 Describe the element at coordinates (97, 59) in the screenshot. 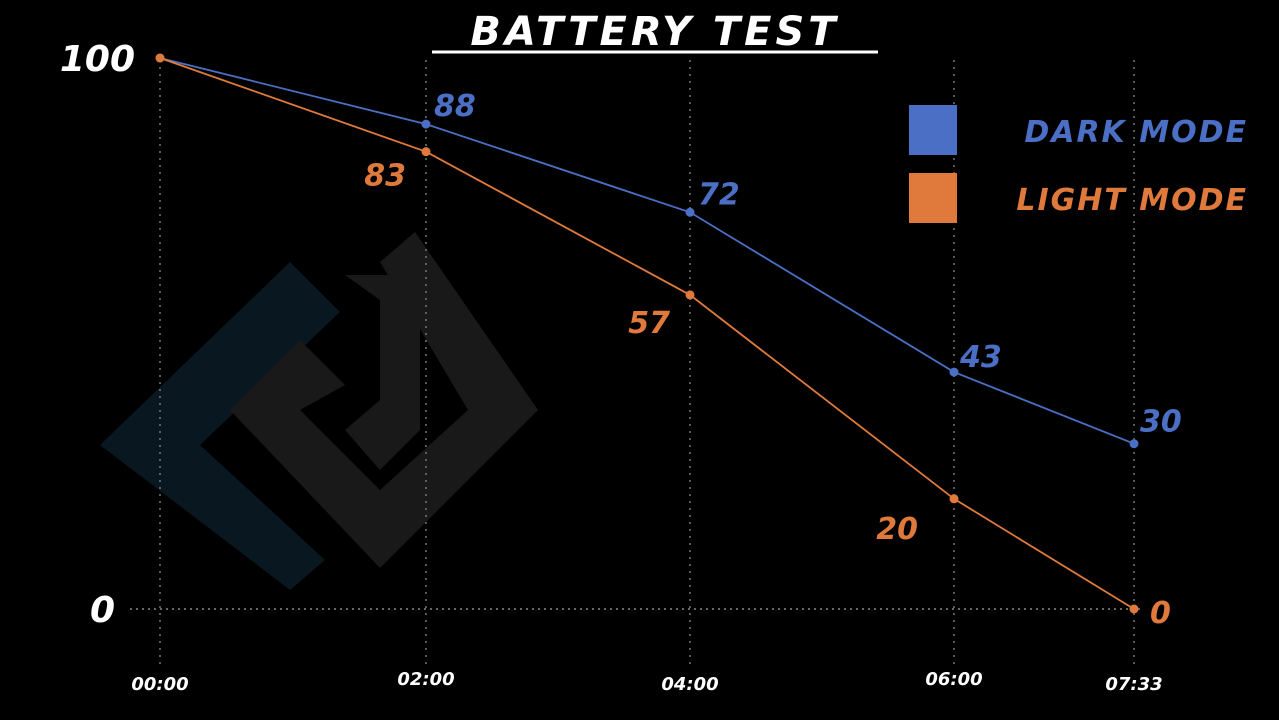

I see `y-tick-label: 100` at that location.